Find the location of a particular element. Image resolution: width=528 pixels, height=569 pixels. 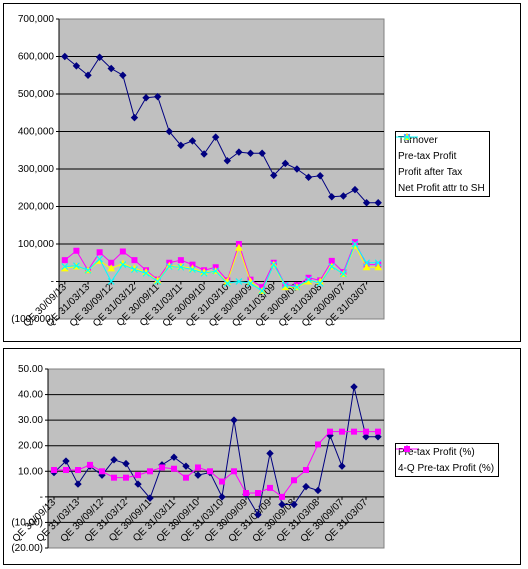

y-tick-label: 50.00 is located at coordinates (30, 369).